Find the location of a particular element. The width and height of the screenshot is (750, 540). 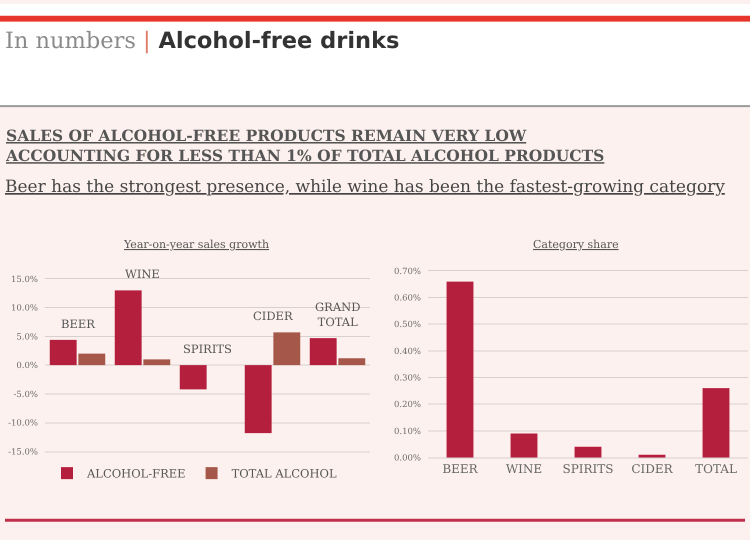

legend-label: ALCOHOL-FREE is located at coordinates (136, 473).